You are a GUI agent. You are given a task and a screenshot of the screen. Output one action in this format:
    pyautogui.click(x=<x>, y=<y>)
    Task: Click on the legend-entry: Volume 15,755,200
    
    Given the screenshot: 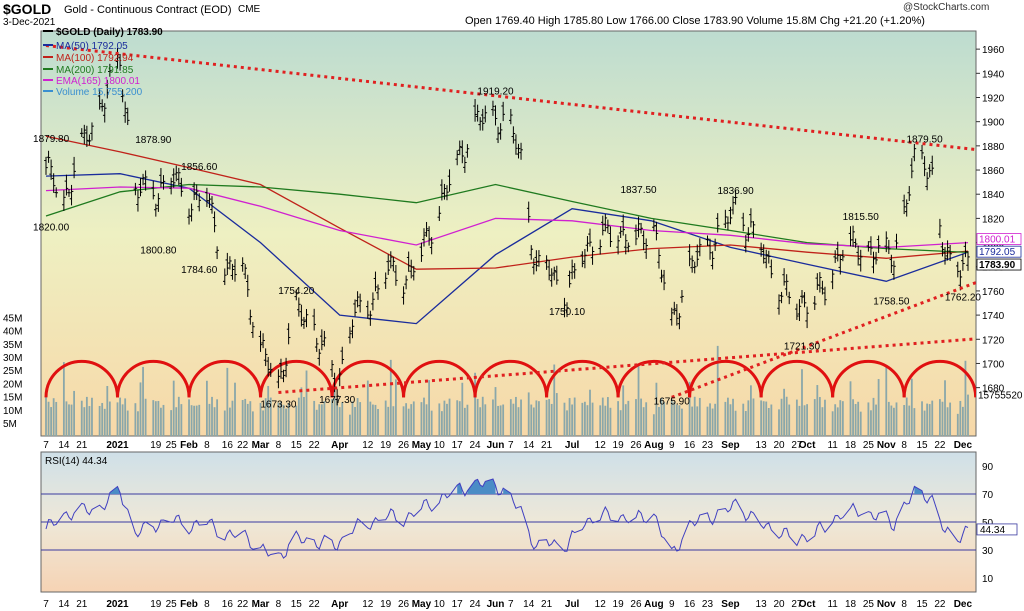 What is the action you would take?
    pyautogui.click(x=99, y=92)
    